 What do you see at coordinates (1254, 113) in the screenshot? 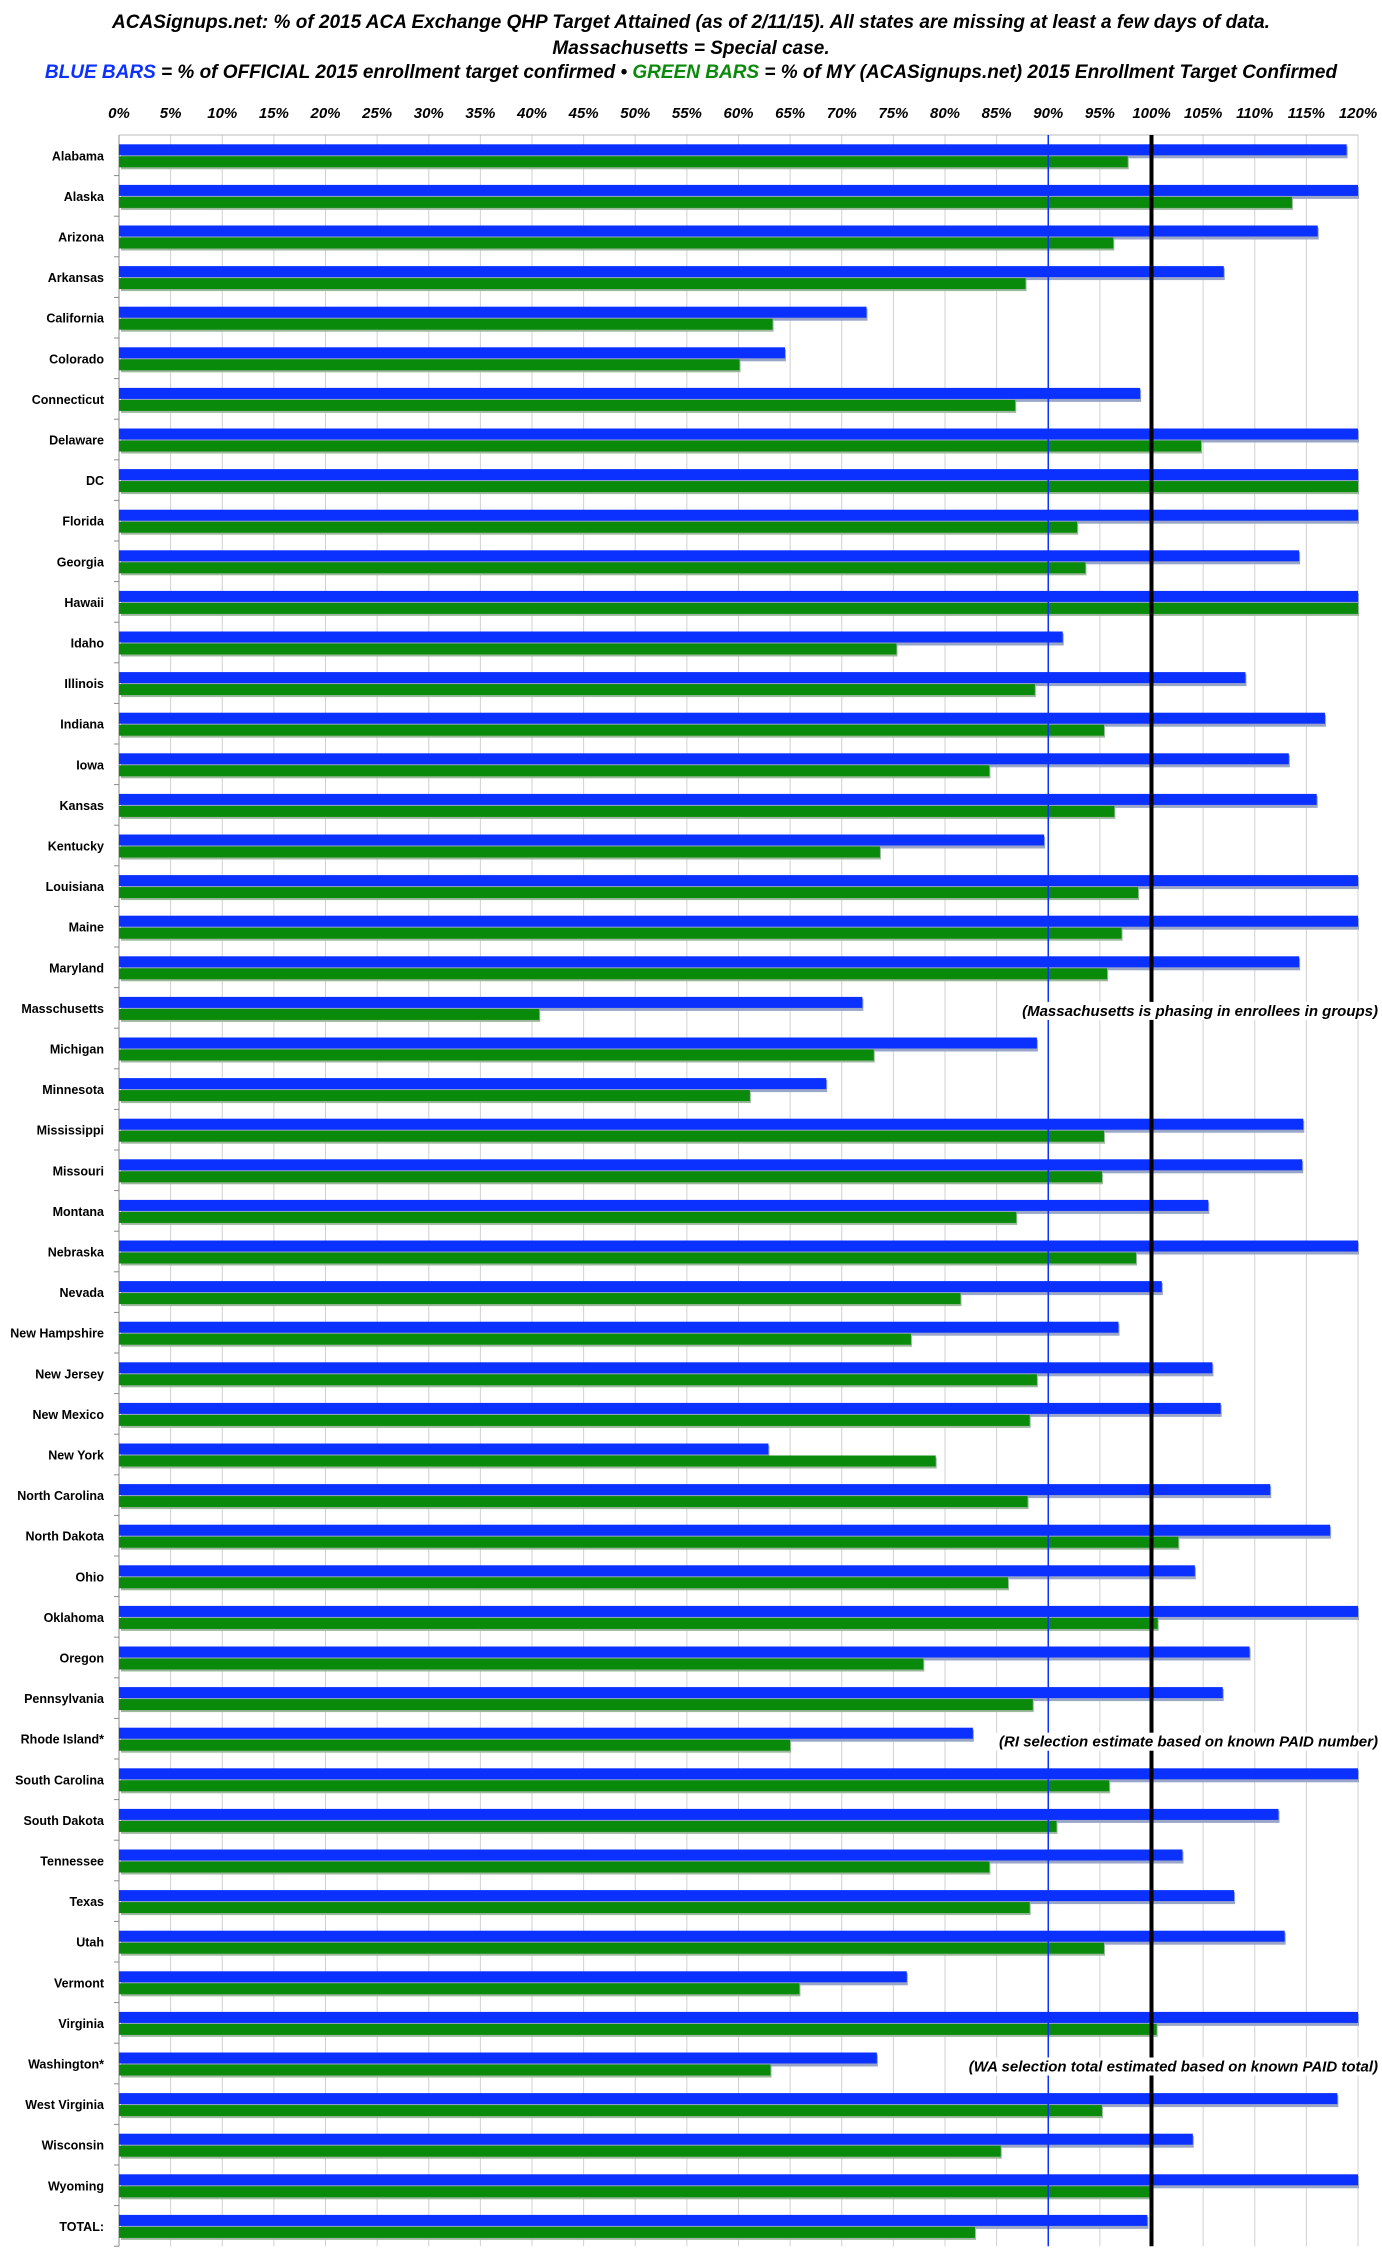
I see `x-tick-label: 110%` at bounding box center [1254, 113].